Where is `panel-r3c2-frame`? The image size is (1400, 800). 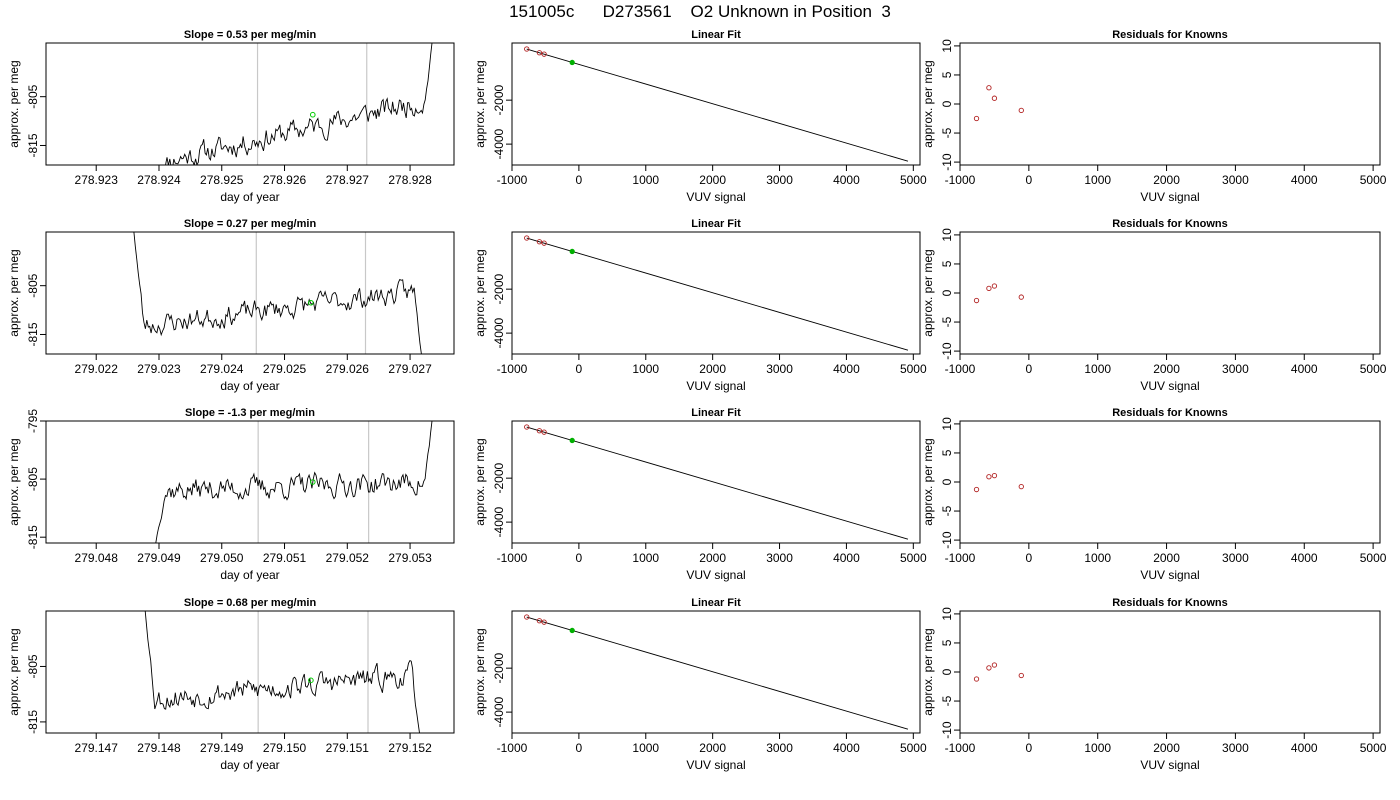 panel-r3c2-frame is located at coordinates (1170, 672).